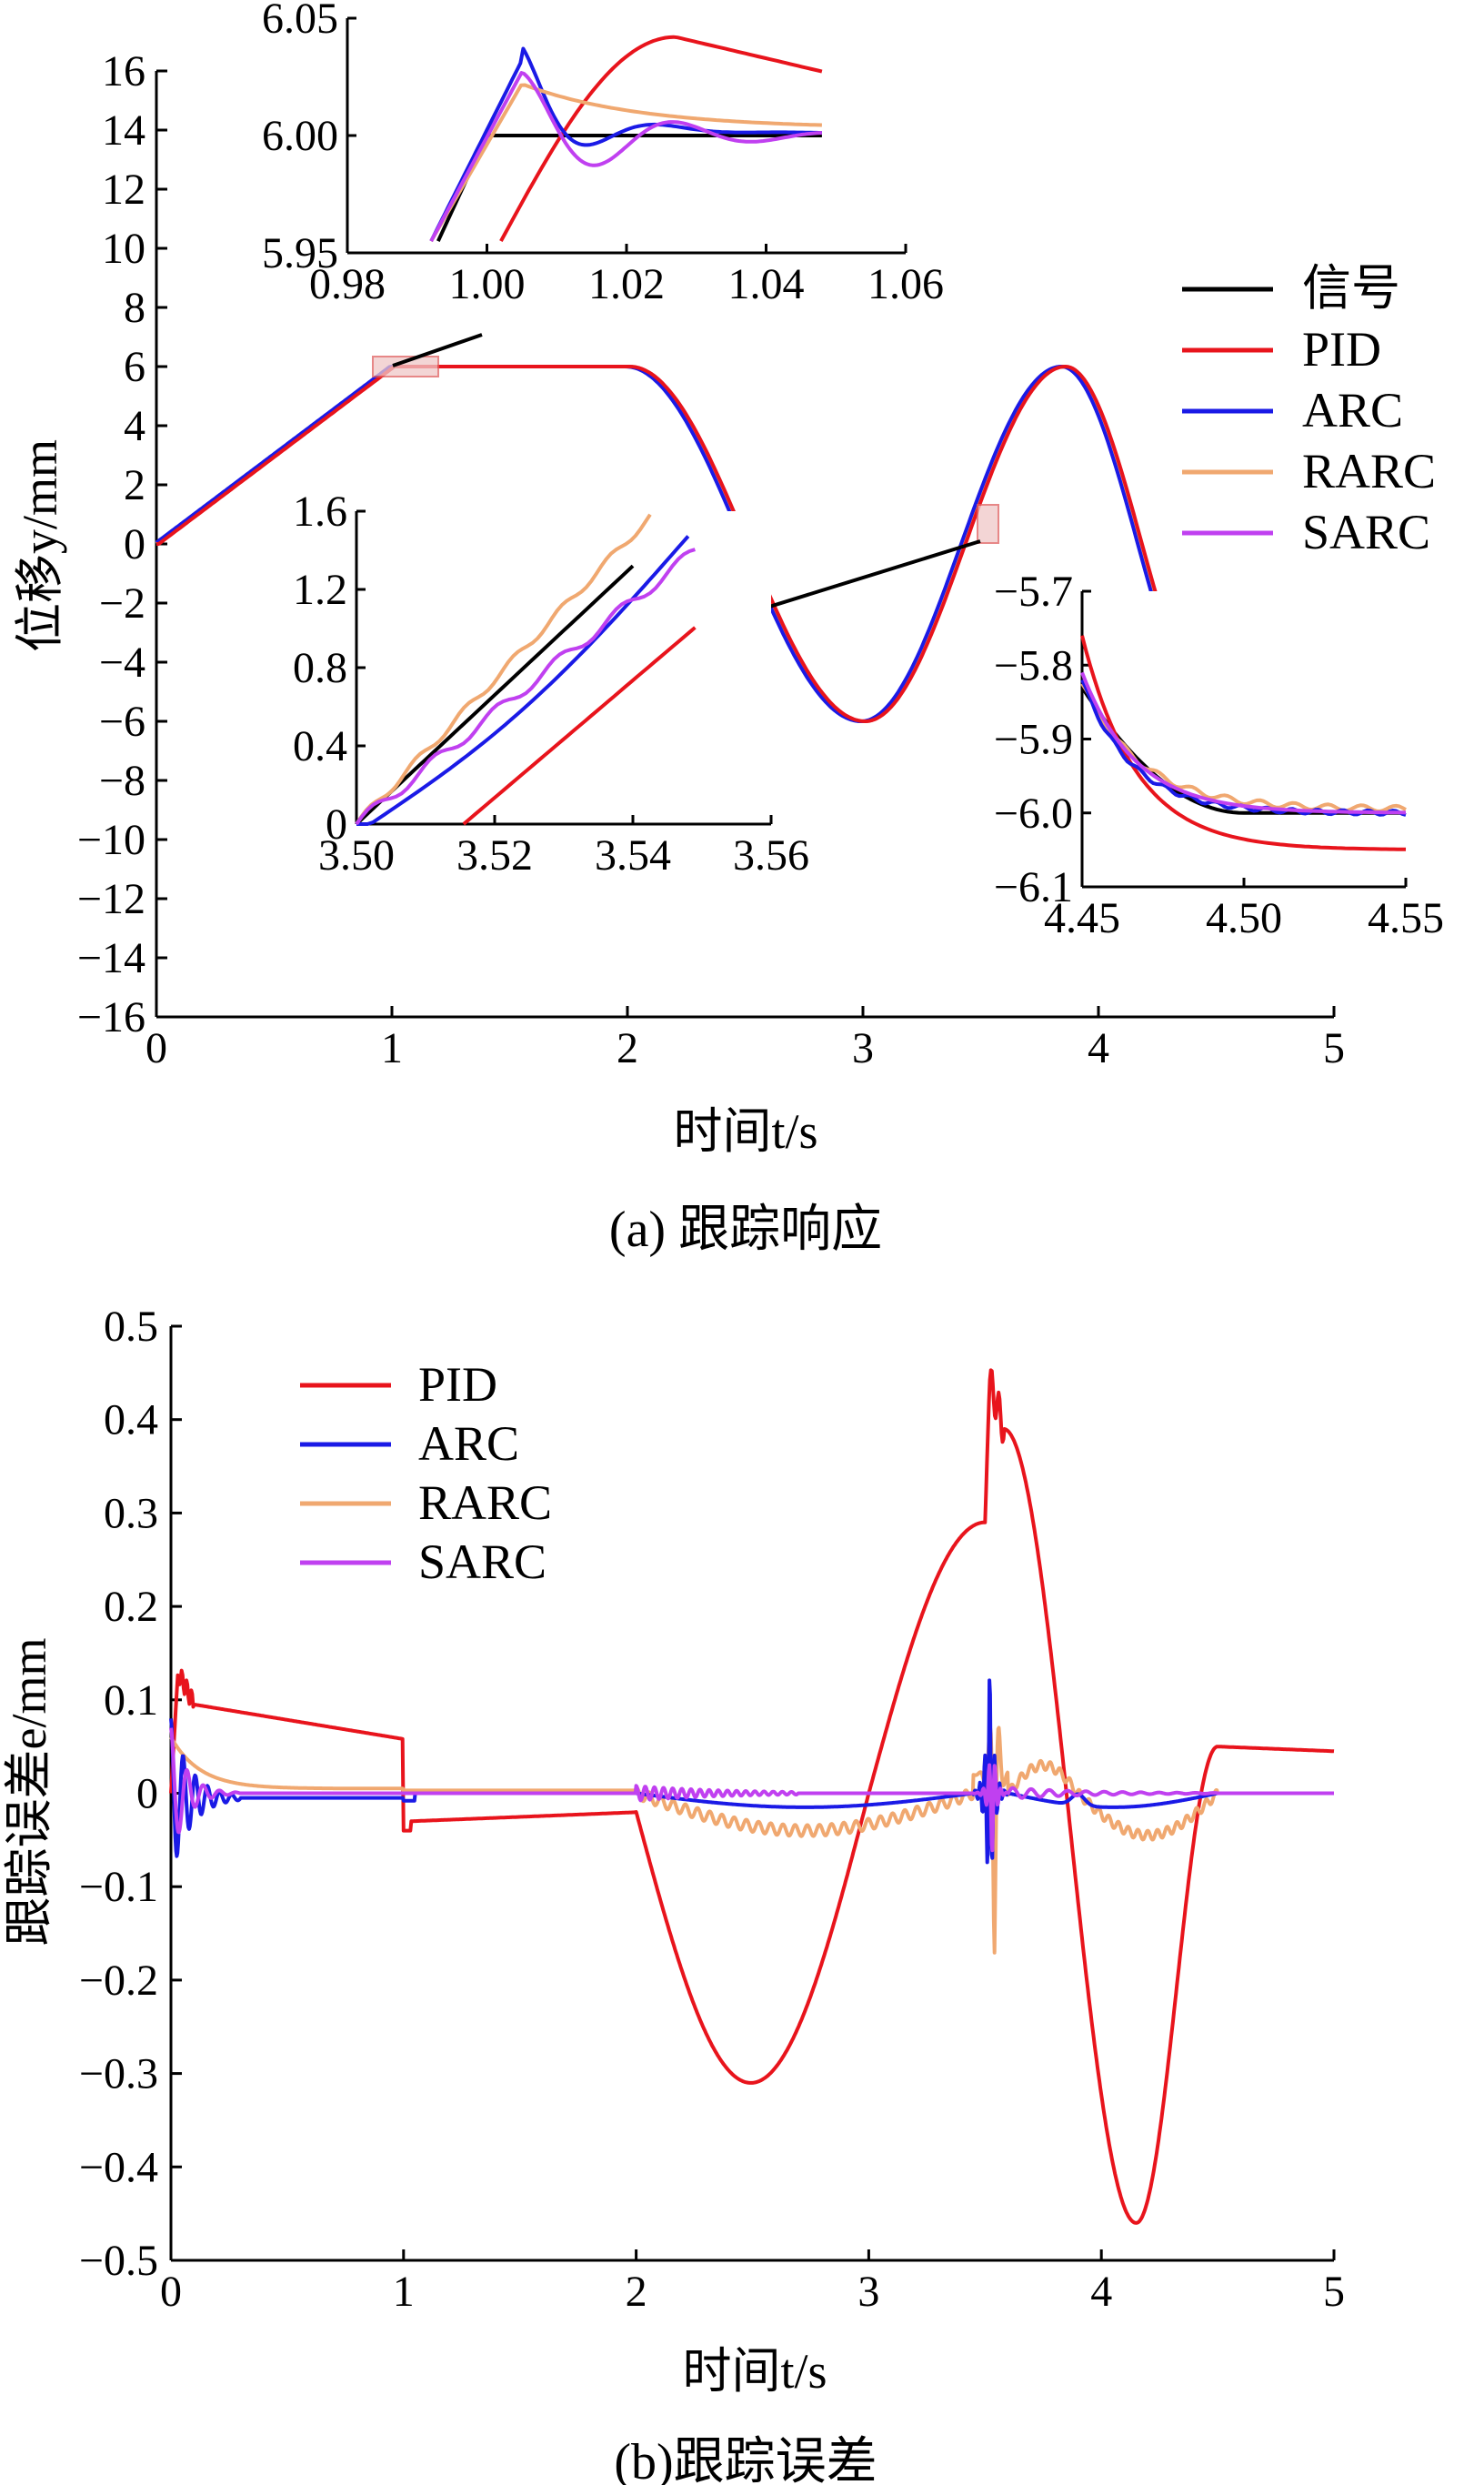 This screenshot has height=2485, width=1484. Describe the element at coordinates (426, 1473) in the screenshot. I see `panel-b-legend: PID ARC RARC SARC` at that location.